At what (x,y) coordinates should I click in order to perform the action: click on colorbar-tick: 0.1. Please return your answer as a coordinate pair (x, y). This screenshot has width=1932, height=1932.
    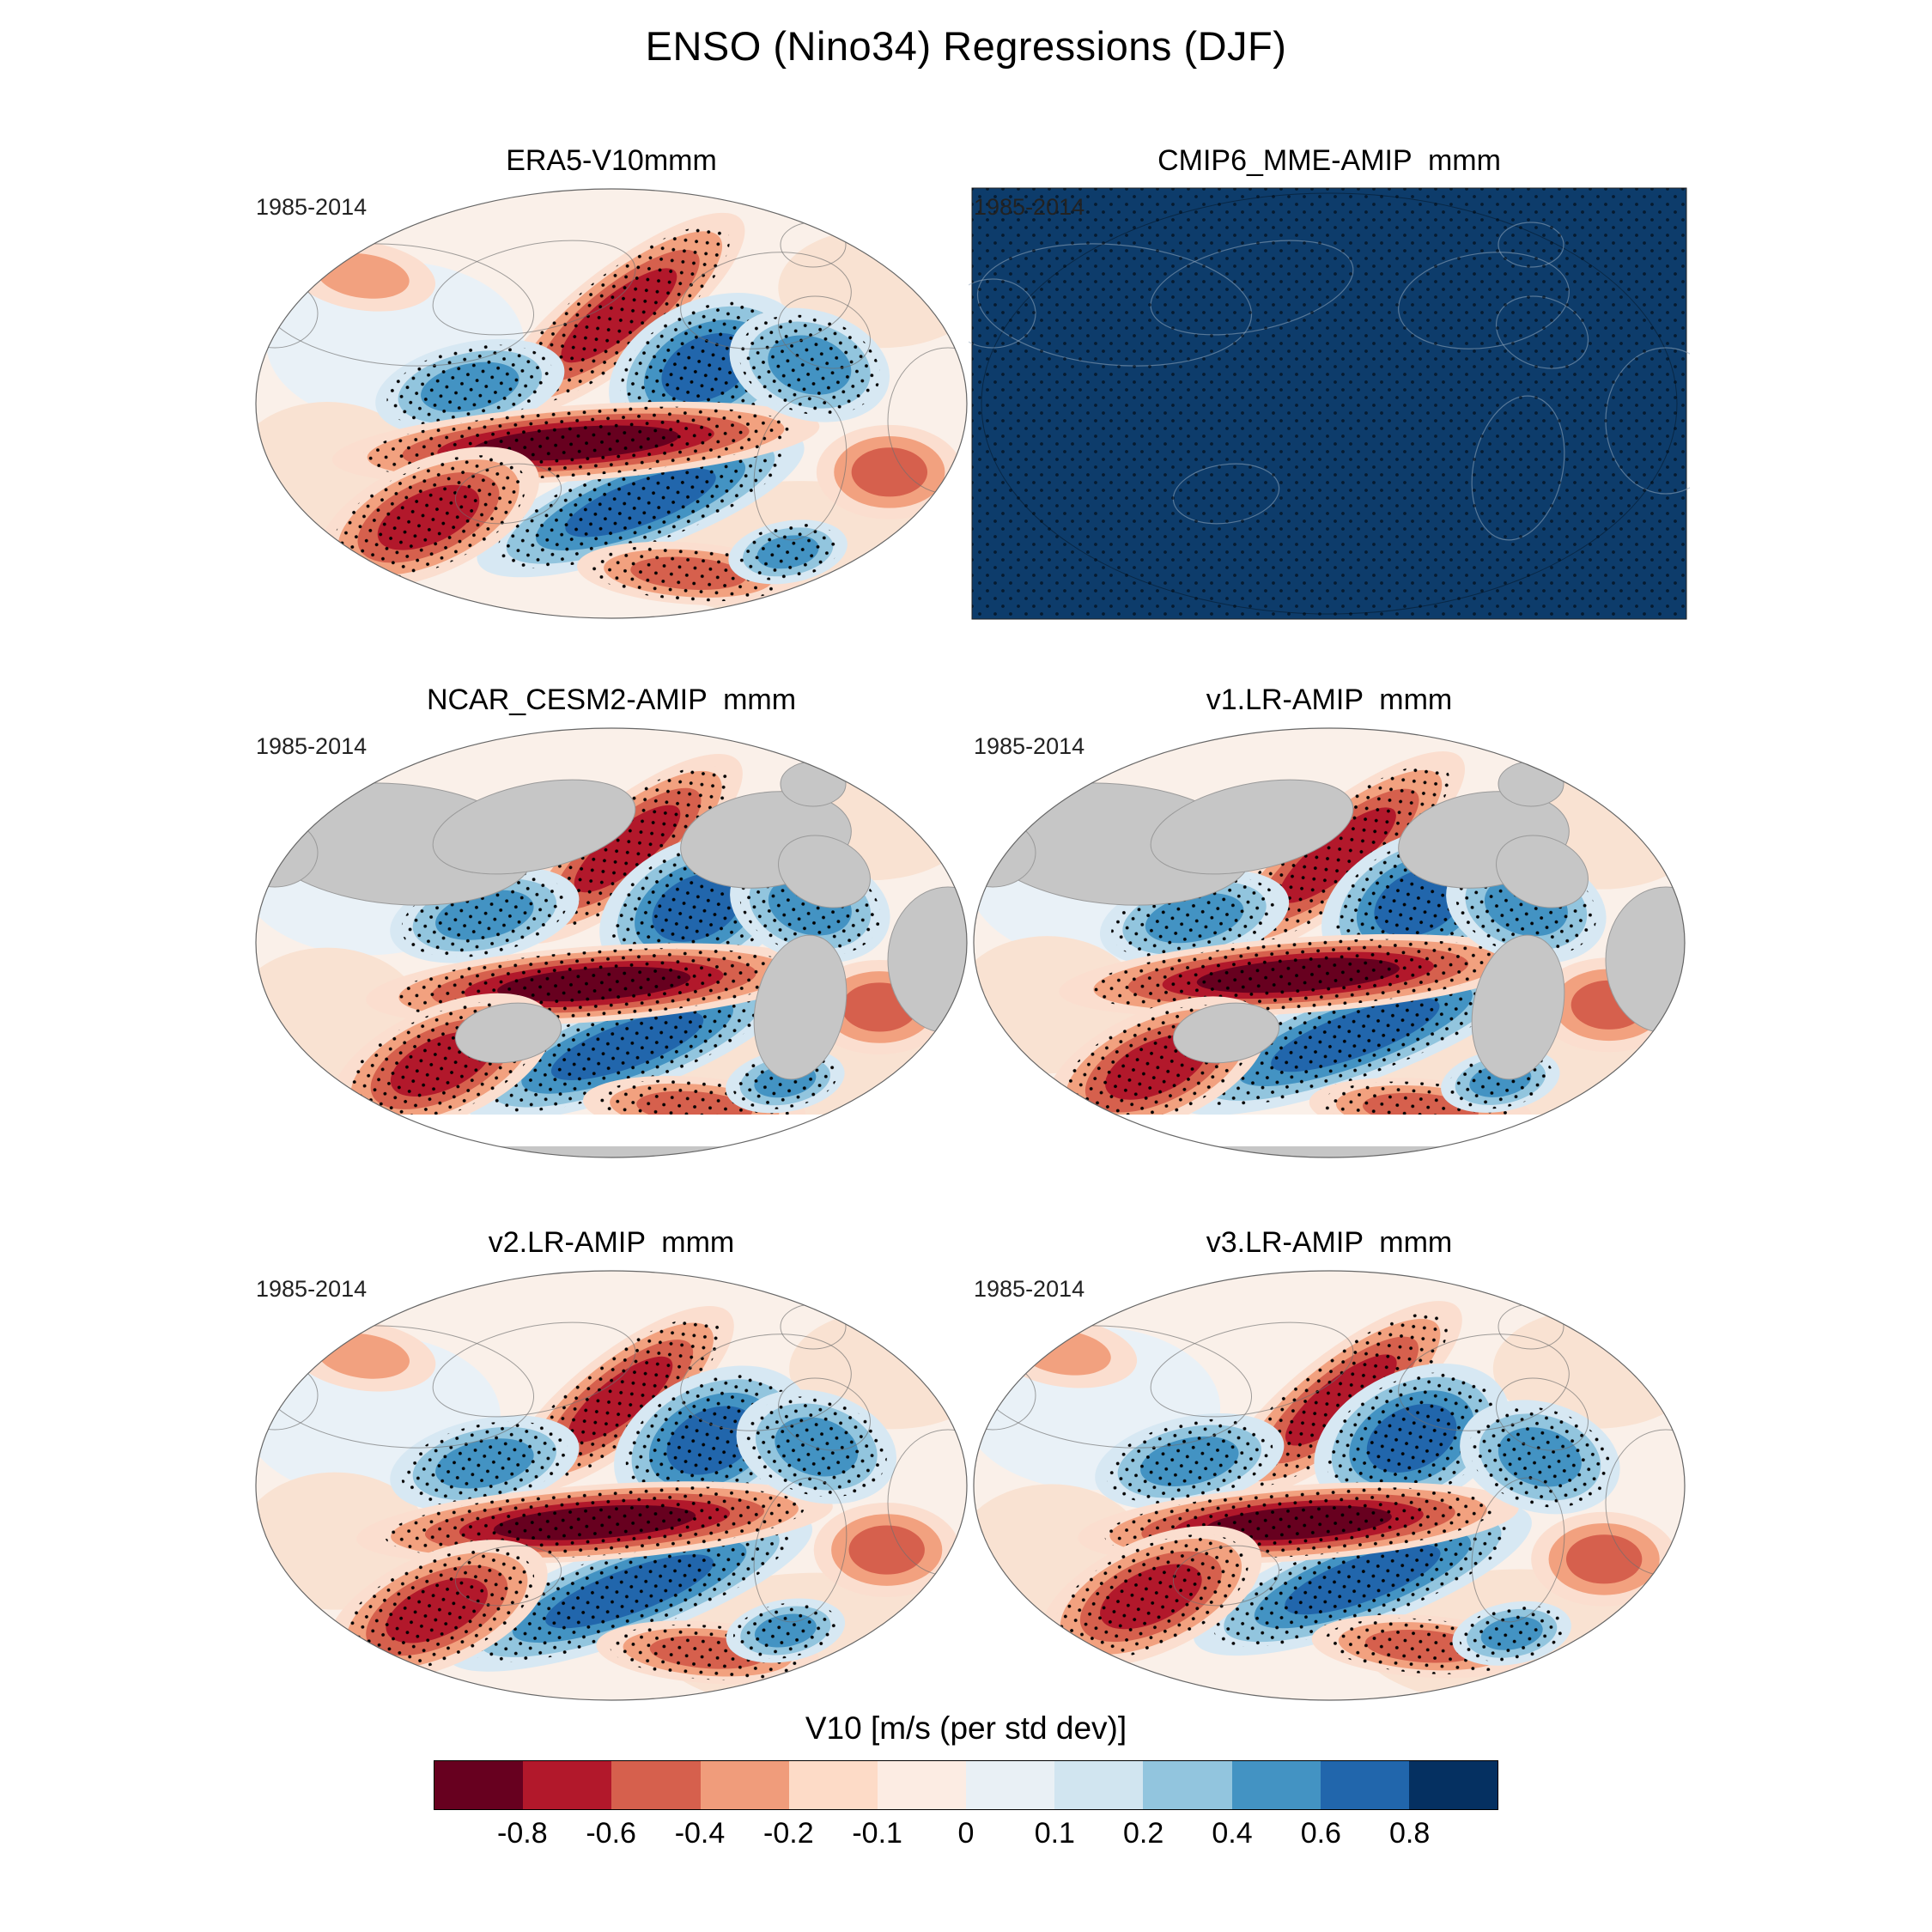
    Looking at the image, I should click on (1054, 1834).